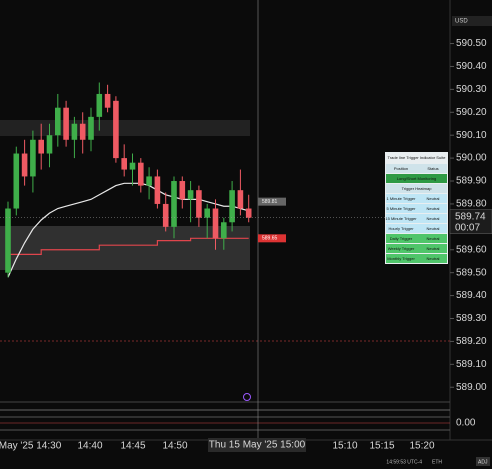 This screenshot has width=492, height=469. I want to click on adj: ADJ, so click(483, 462).